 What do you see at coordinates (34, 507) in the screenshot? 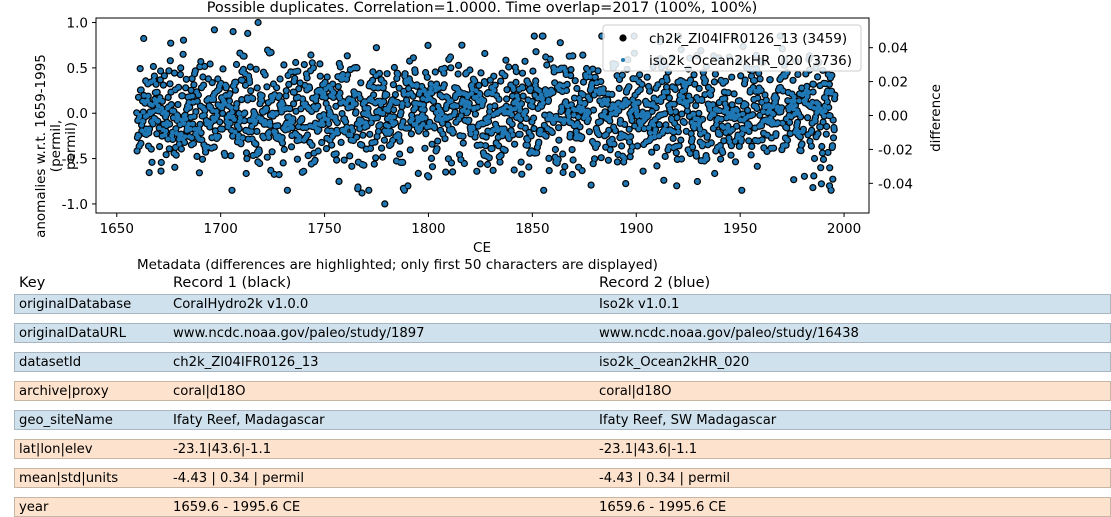
I see `metadata-key-cell: year` at bounding box center [34, 507].